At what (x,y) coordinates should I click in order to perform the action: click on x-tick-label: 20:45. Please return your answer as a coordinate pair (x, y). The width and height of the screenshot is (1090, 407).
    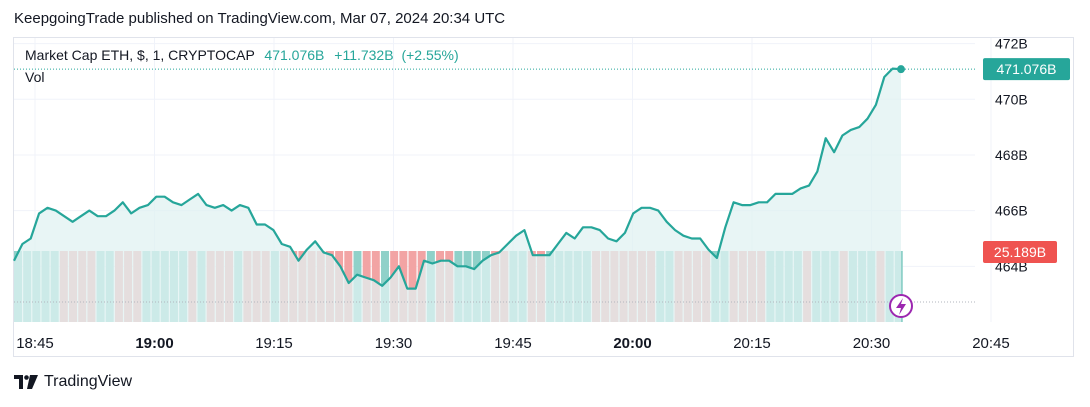
    Looking at the image, I should click on (991, 343).